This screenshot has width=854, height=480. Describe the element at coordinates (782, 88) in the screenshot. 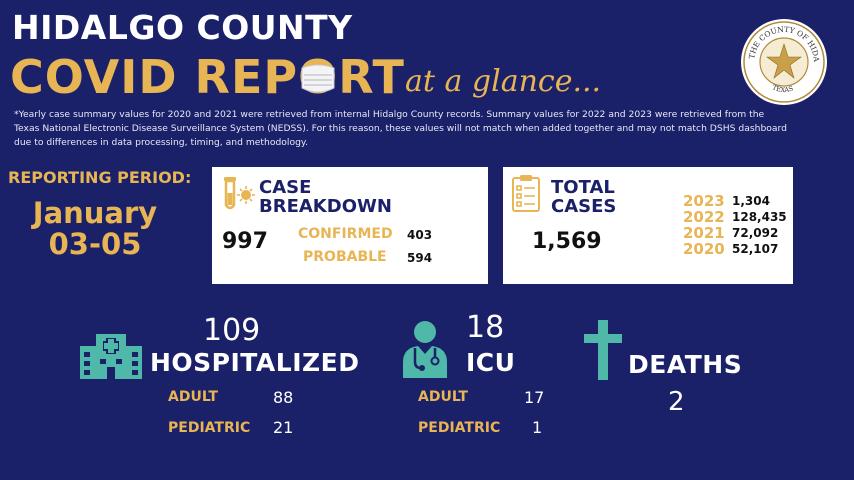

I see `seal-text-bottom: TEXAS` at that location.